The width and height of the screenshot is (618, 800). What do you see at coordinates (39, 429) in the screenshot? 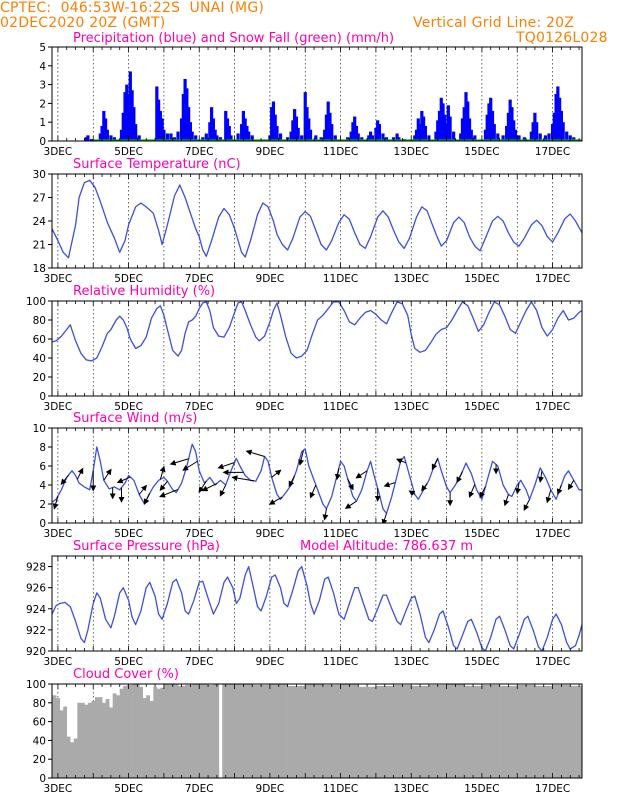
I see `wind-ytick-label: 10` at bounding box center [39, 429].